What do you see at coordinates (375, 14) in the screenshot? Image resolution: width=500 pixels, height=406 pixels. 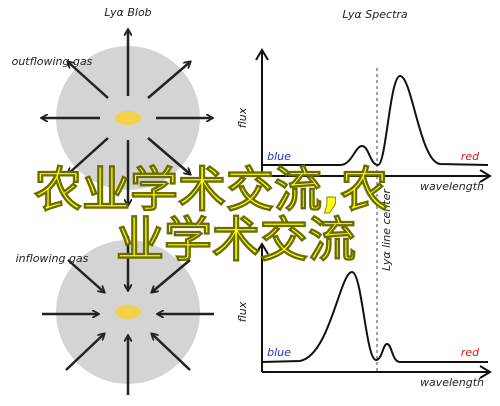 I see `right-title: Lyα Spectra` at bounding box center [375, 14].